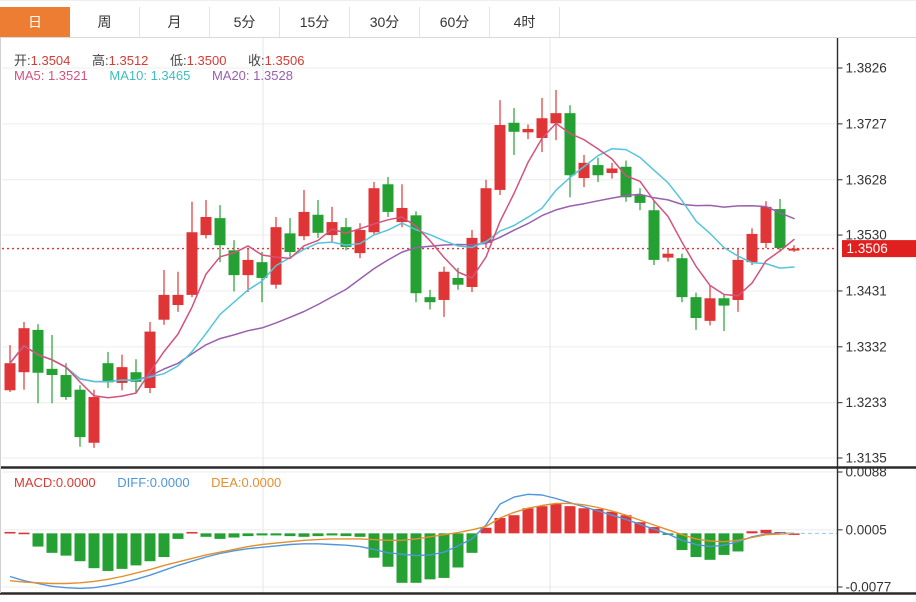 Image resolution: width=916 pixels, height=602 pixels. What do you see at coordinates (866, 529) in the screenshot?
I see `axis-tick-label: 0.0005` at bounding box center [866, 529].